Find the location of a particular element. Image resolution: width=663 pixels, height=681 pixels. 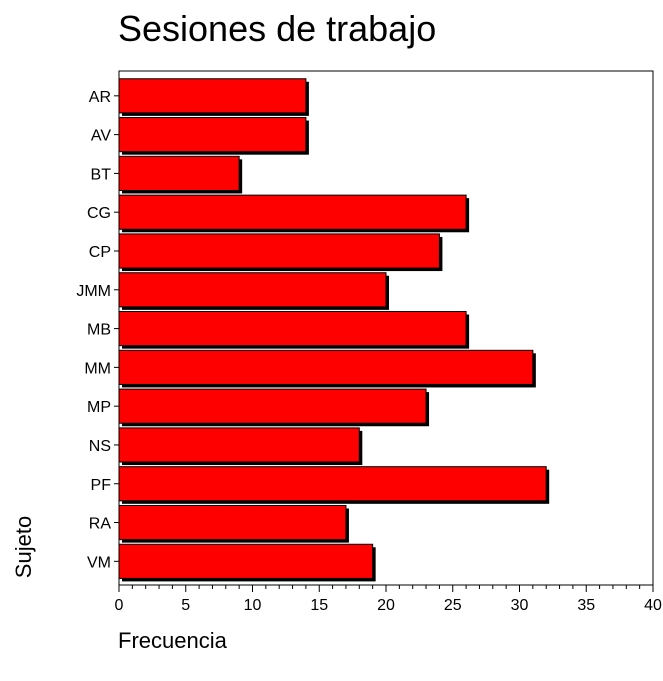

y-tick-label-jmm: JMM is located at coordinates (93, 291).